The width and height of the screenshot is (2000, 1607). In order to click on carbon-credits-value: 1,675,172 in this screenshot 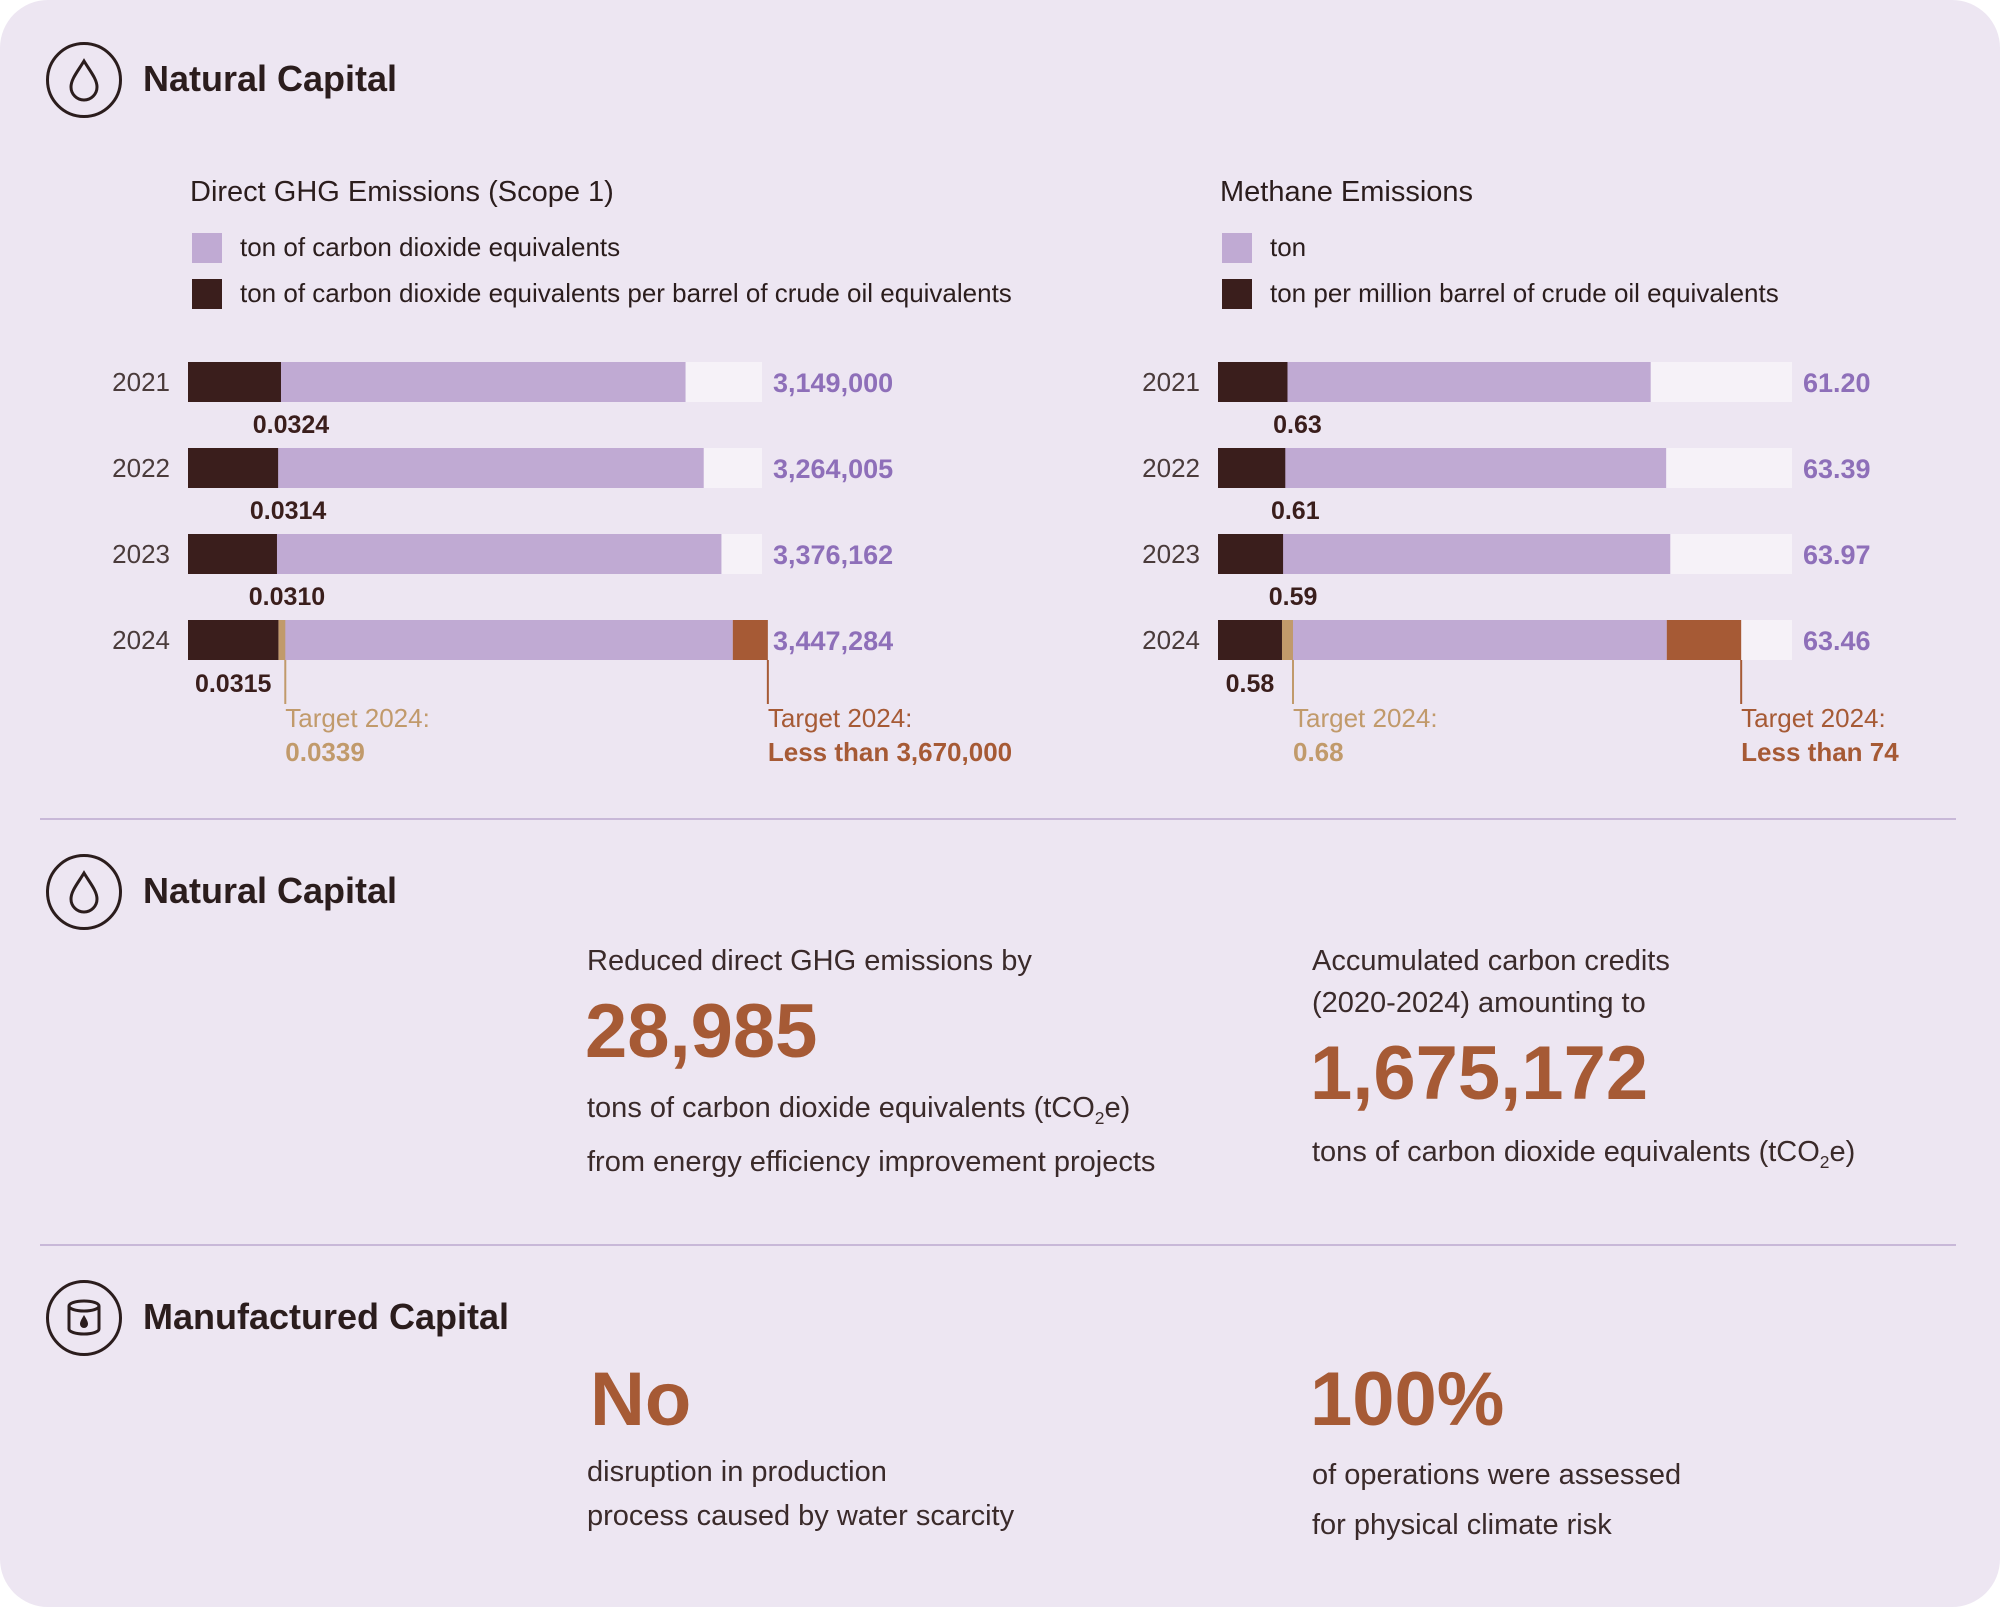, I will do `click(1479, 1073)`.